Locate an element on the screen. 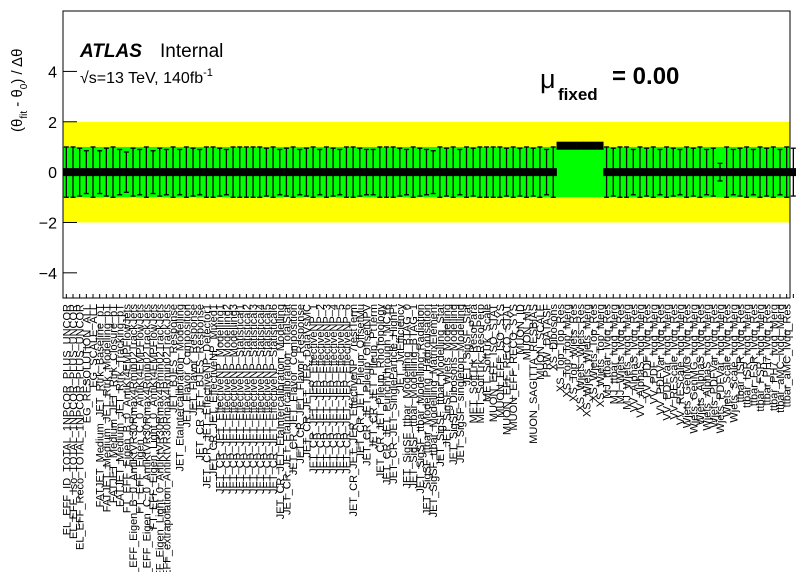 This screenshot has height=577, width=796. x-tick-label: VV_REScale_lvqq_Merg is located at coordinates (681, 364).